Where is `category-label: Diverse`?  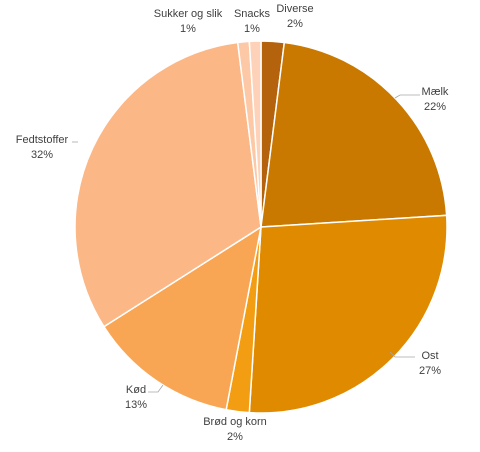
category-label: Diverse is located at coordinates (294, 9).